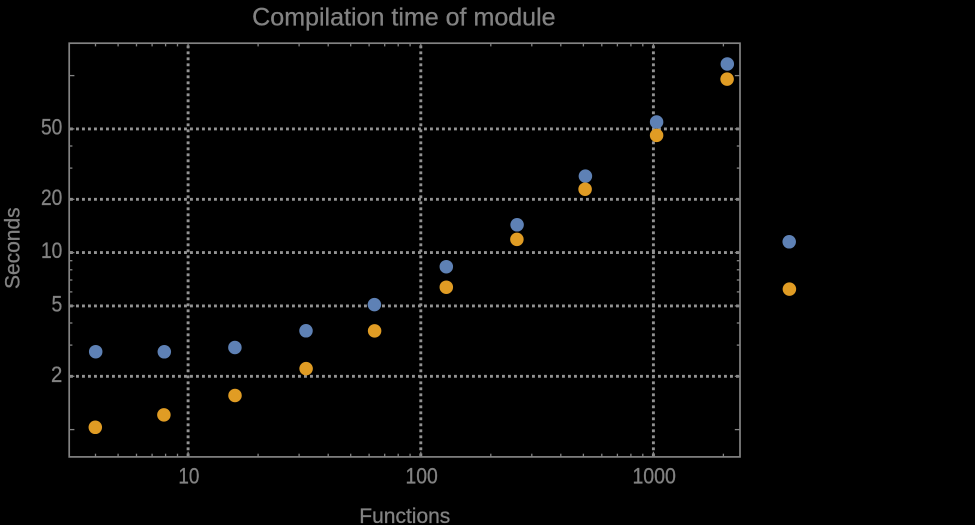 Image resolution: width=975 pixels, height=525 pixels. I want to click on svg-text: 2, so click(56, 374).